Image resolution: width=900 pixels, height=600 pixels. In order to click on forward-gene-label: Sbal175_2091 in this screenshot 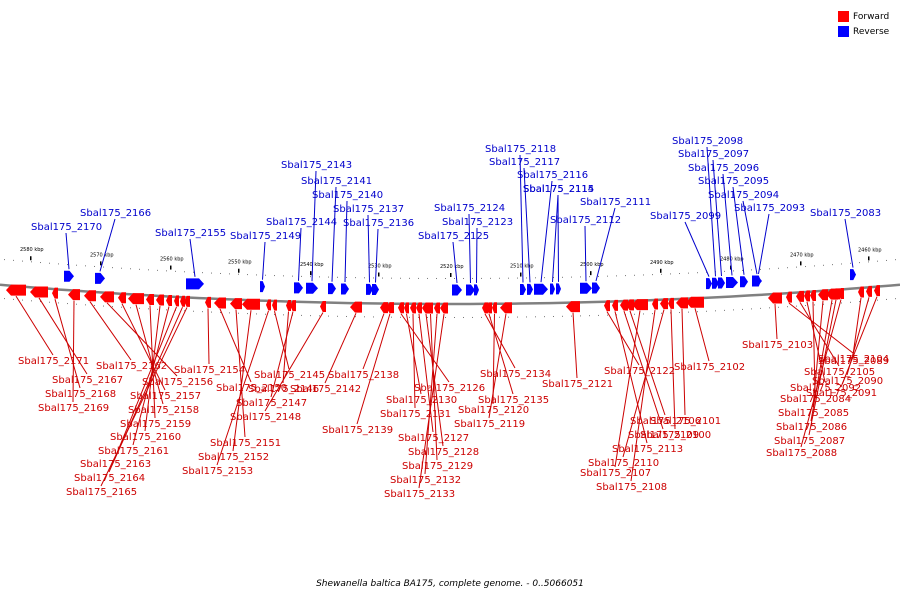, I will do `click(841, 393)`.